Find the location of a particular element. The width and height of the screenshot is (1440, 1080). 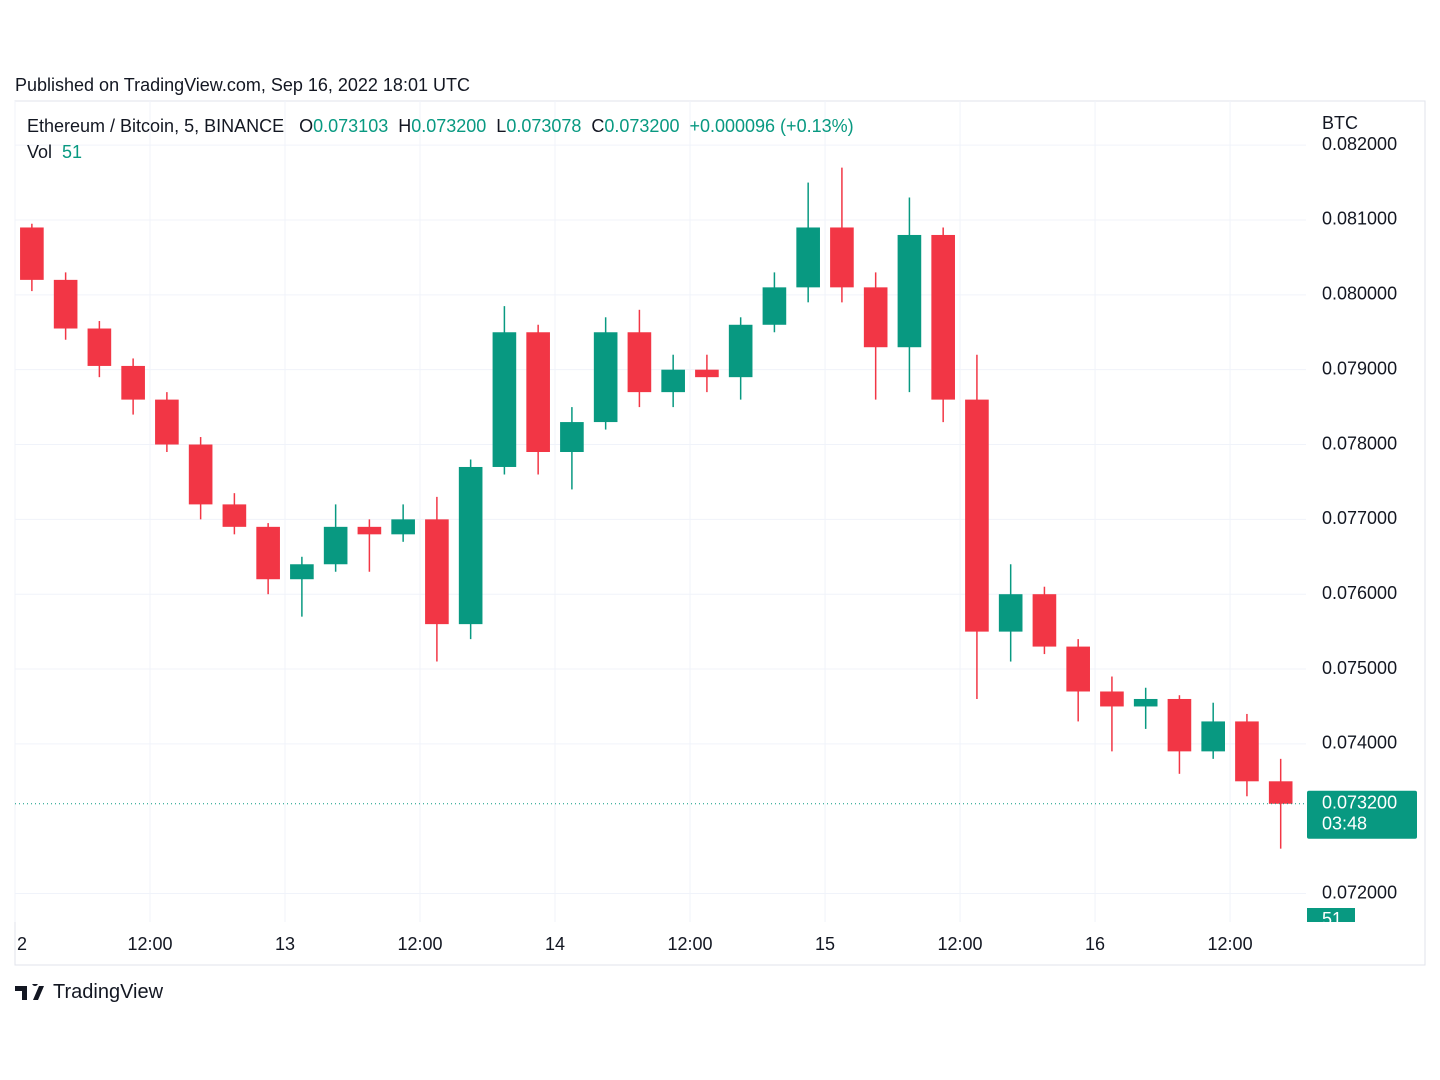

axis-unit: BTC is located at coordinates (1340, 123).